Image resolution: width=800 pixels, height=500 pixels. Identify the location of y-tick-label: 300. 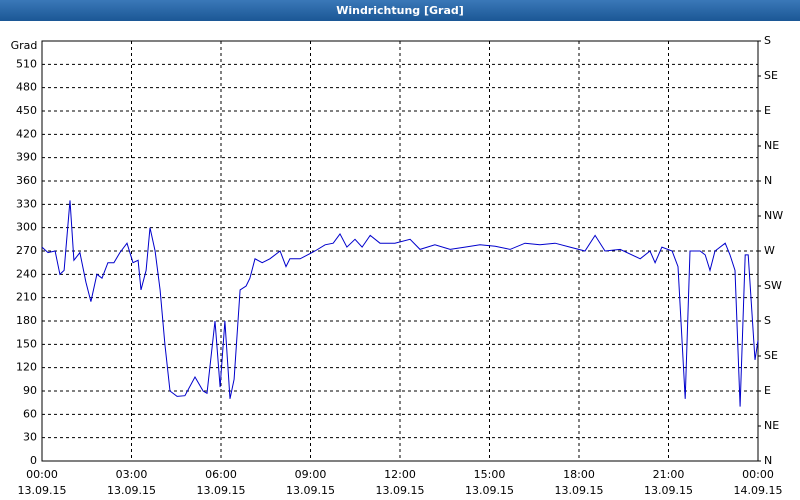
(26, 227).